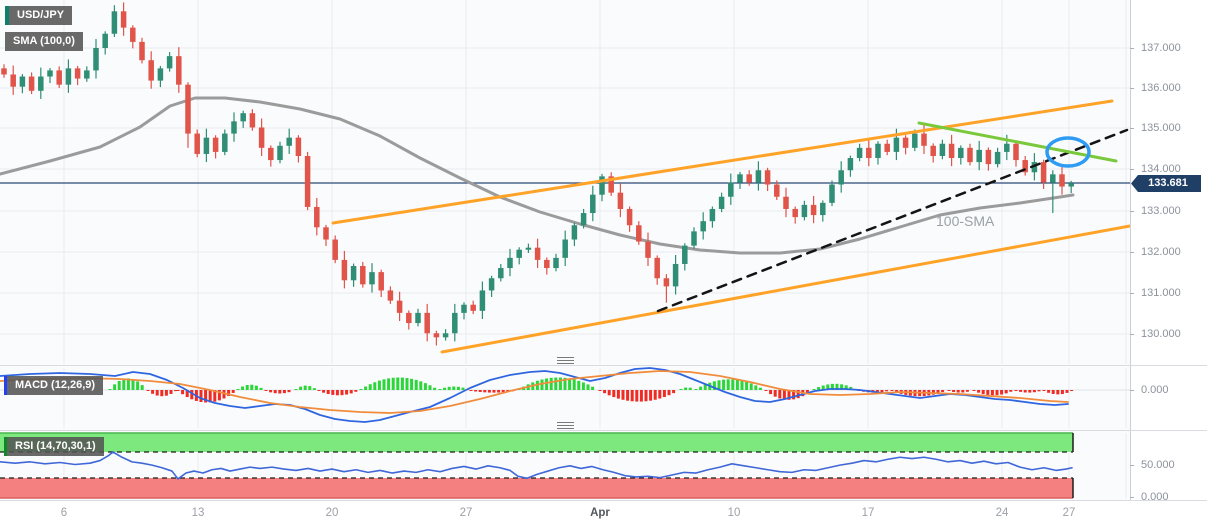  Describe the element at coordinates (1161, 169) in the screenshot. I see `price-axis-label: 134.000` at that location.